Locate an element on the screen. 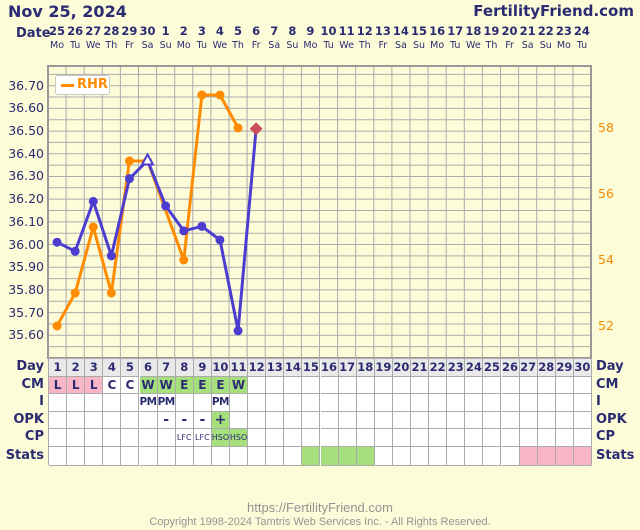 Image resolution: width=640 pixels, height=530 pixels. cell-cm-day-8: E is located at coordinates (184, 385).